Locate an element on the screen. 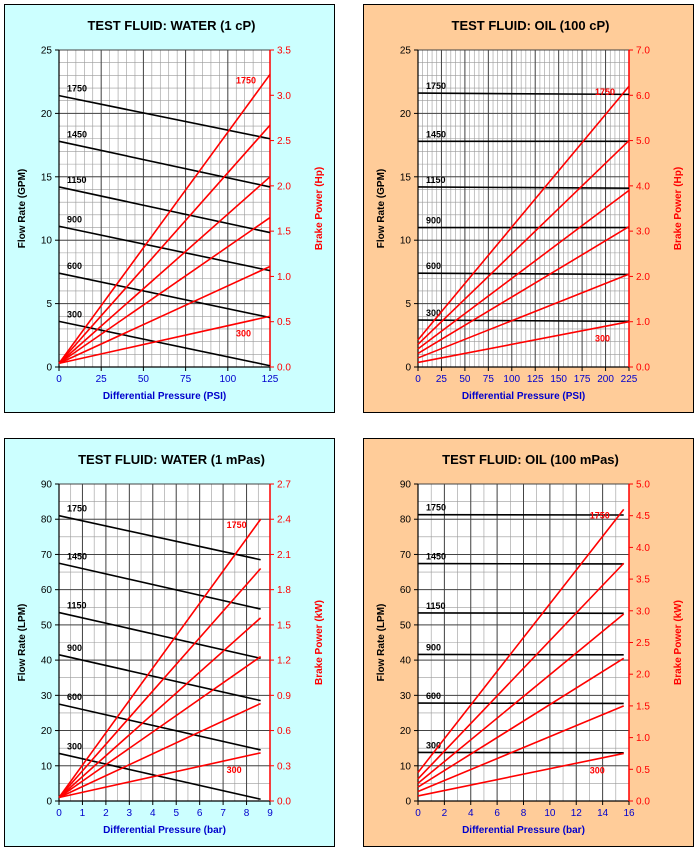 This screenshot has height=851, width=698. x-tick-label: 8 is located at coordinates (524, 813).